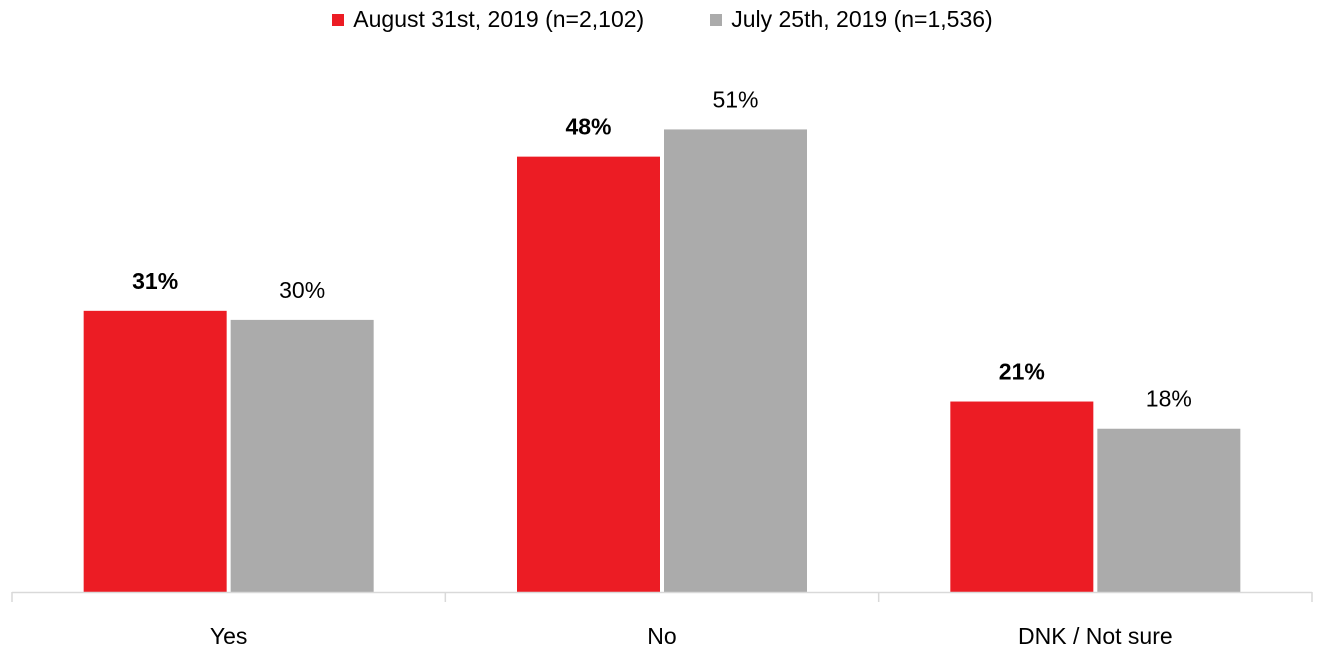 The image size is (1325, 647). I want to click on category-label-2: No, so click(661, 635).